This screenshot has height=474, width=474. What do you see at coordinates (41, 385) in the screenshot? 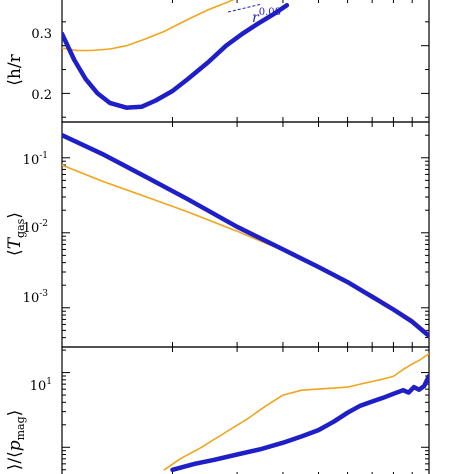
I see `bottom-ytick-label: 101` at bounding box center [41, 385].